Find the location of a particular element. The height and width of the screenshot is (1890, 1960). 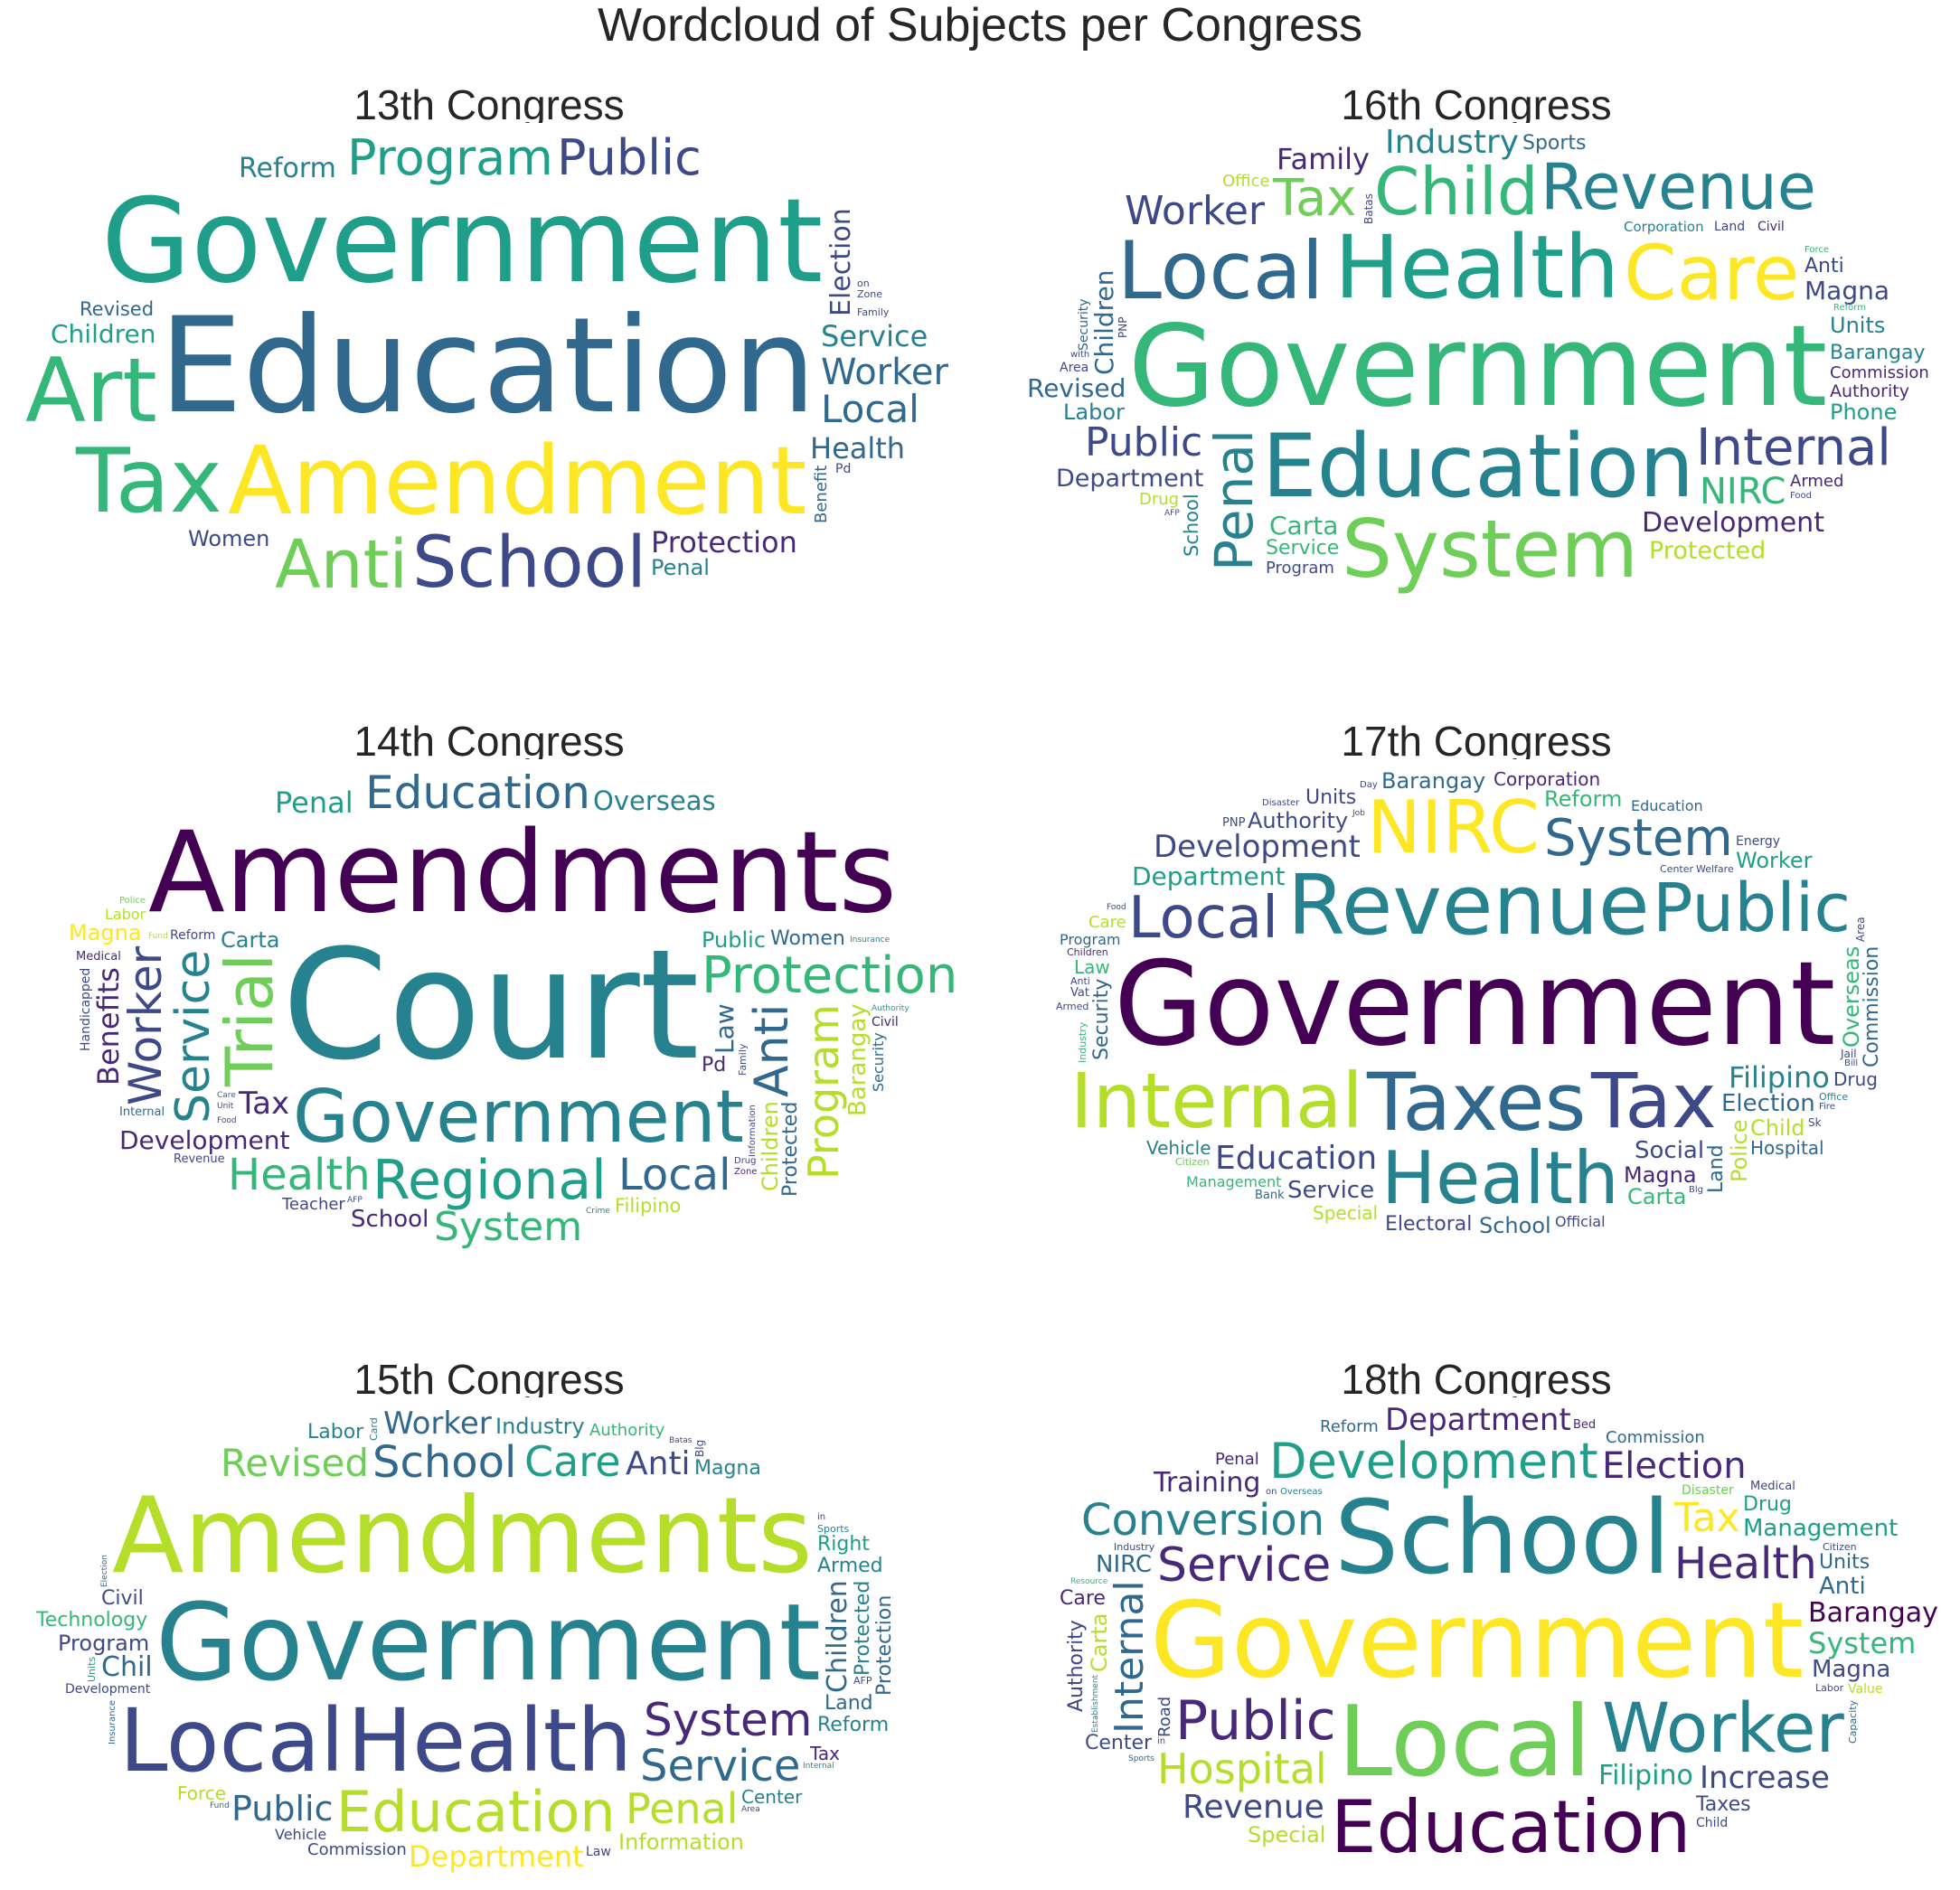

cloud-word: Barangay is located at coordinates (1873, 1613).